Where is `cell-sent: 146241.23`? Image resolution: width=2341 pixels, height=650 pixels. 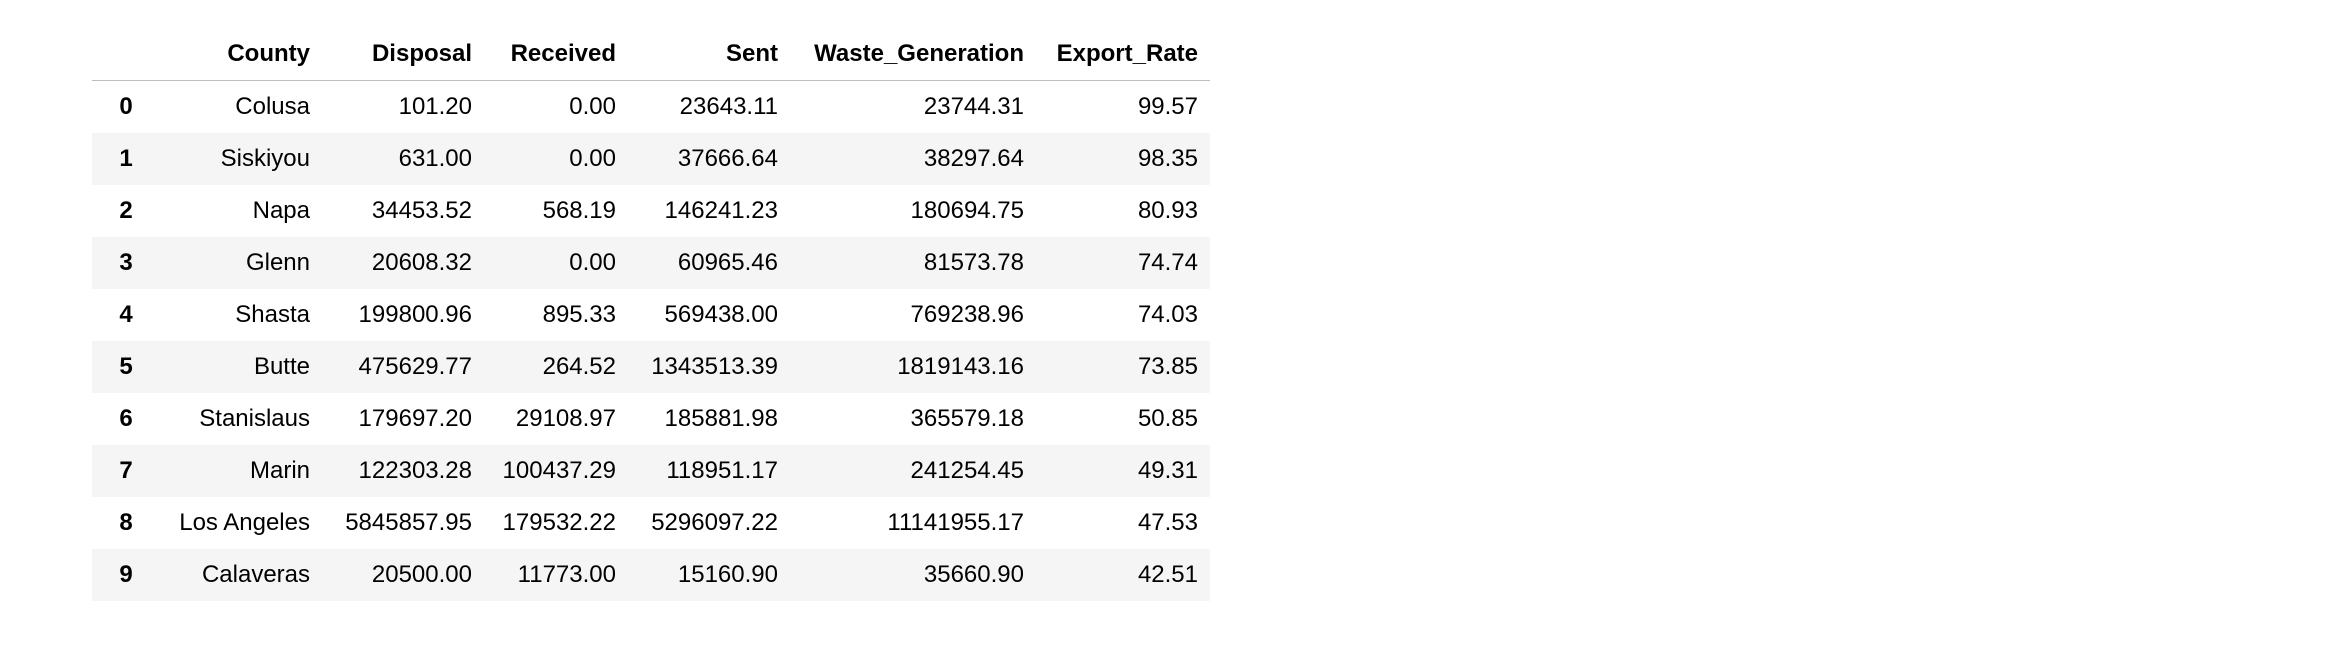
cell-sent: 146241.23 is located at coordinates (721, 210).